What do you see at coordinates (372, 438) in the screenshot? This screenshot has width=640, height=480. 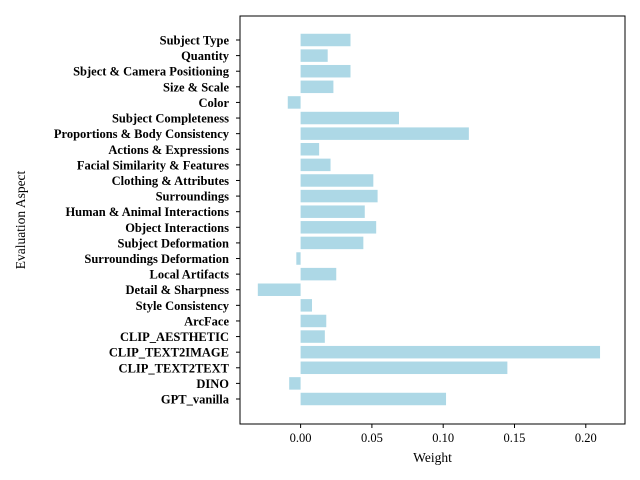 I see `x-tick-label: 0.05` at bounding box center [372, 438].